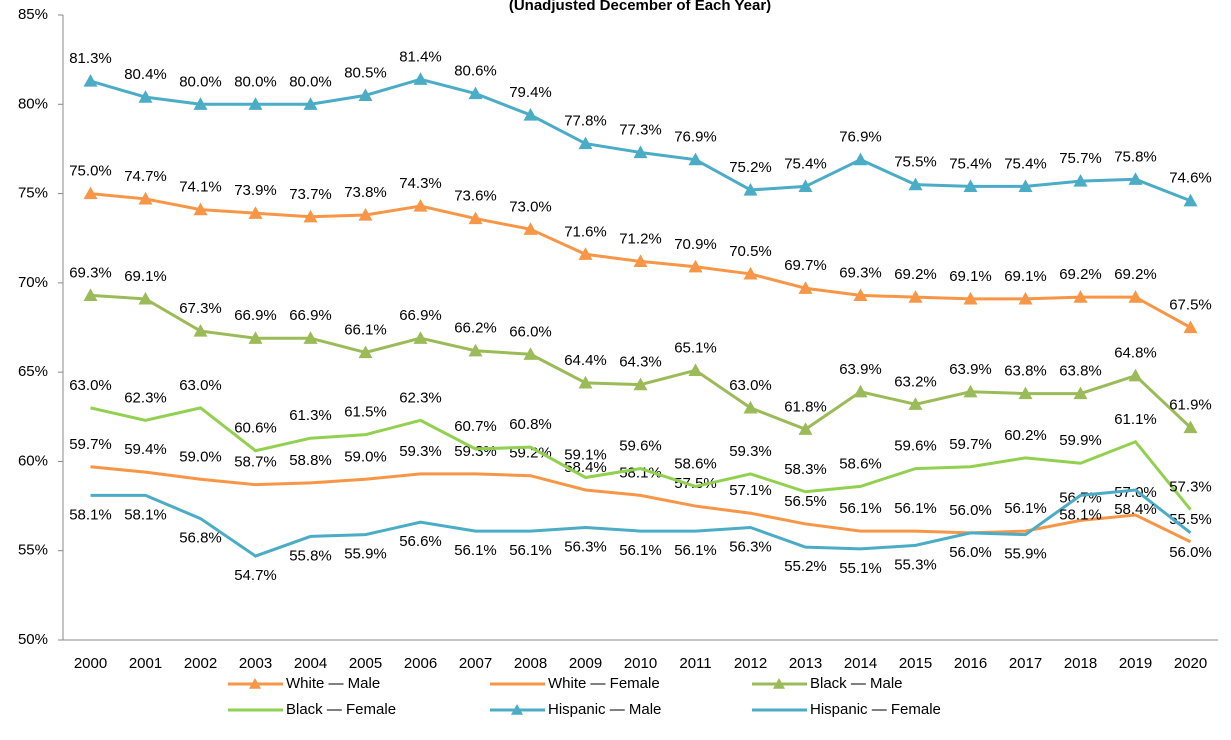  Describe the element at coordinates (970, 369) in the screenshot. I see `data-label: 63.9%` at that location.